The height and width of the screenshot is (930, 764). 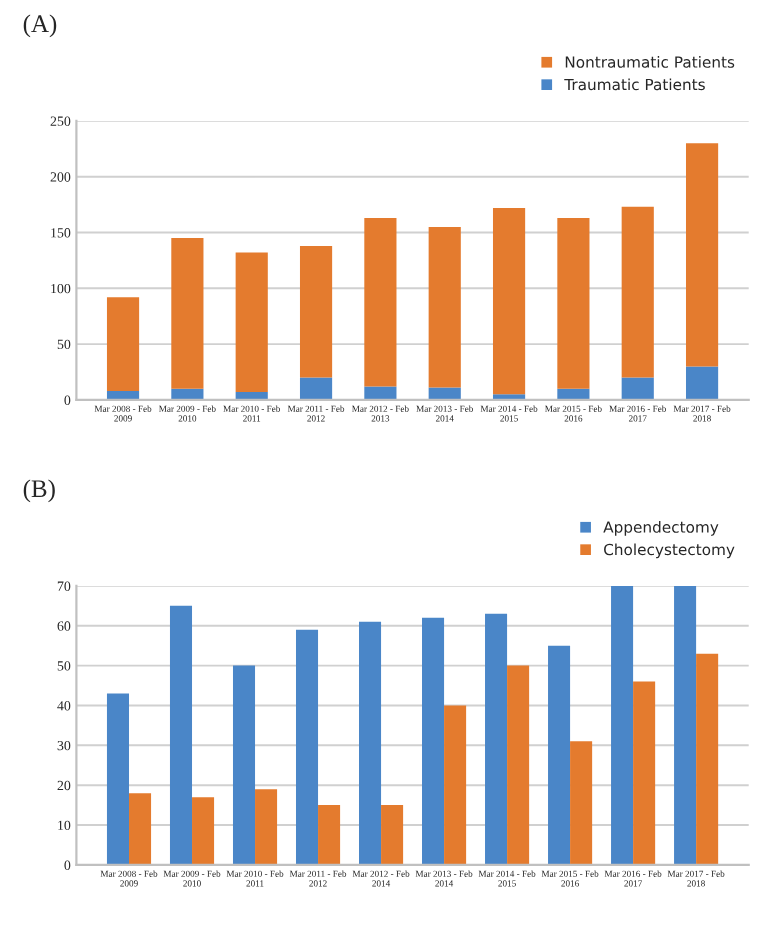 I want to click on chart-title: (B), so click(x=39, y=491).